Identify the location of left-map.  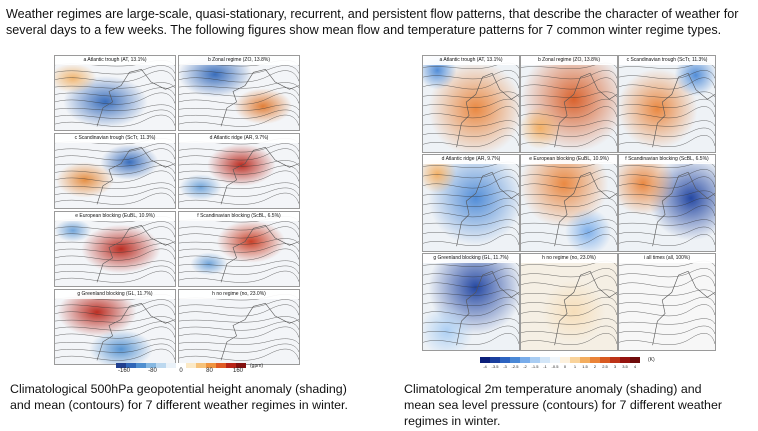
(115, 94).